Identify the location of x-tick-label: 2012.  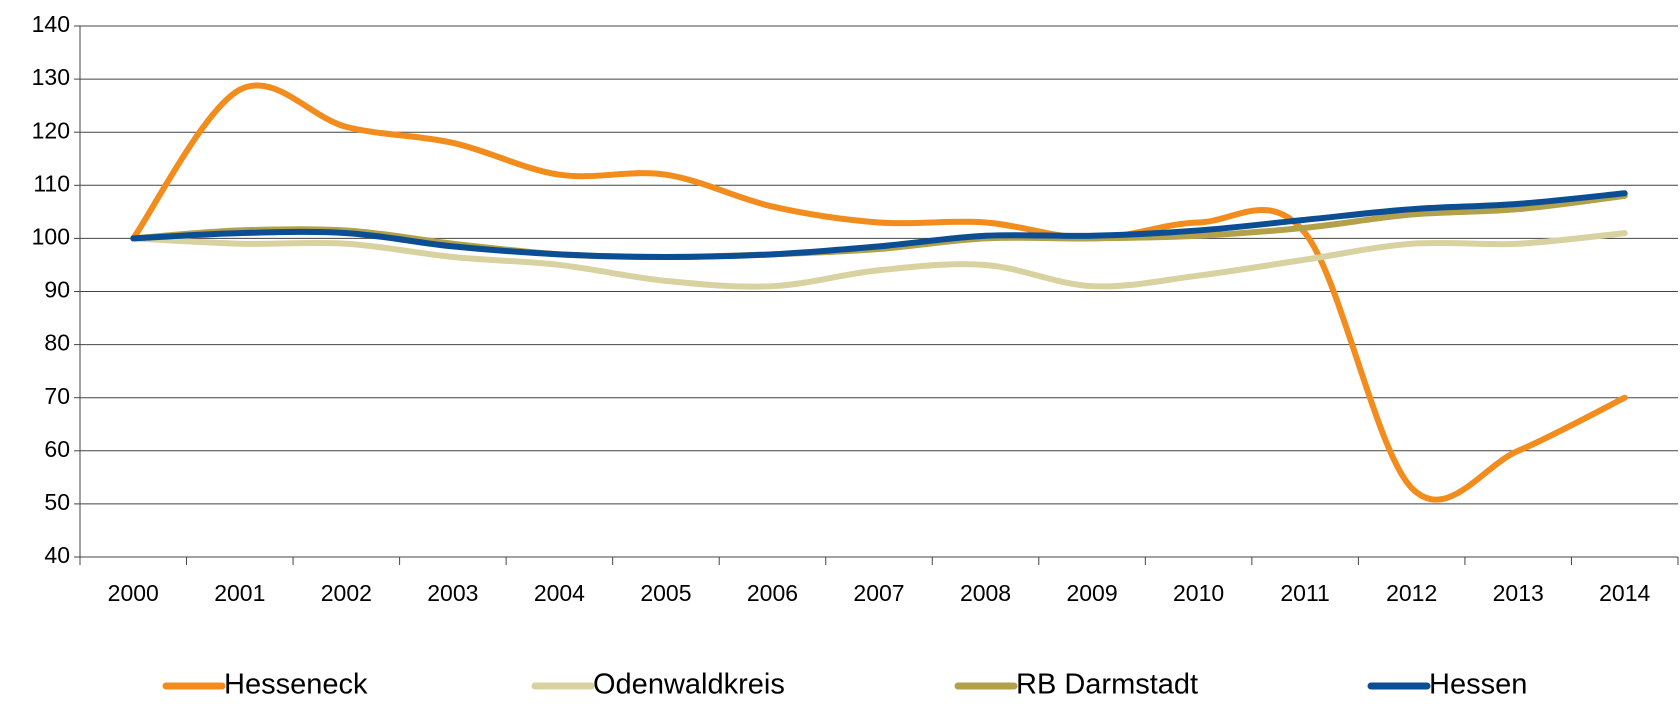
(1411, 593).